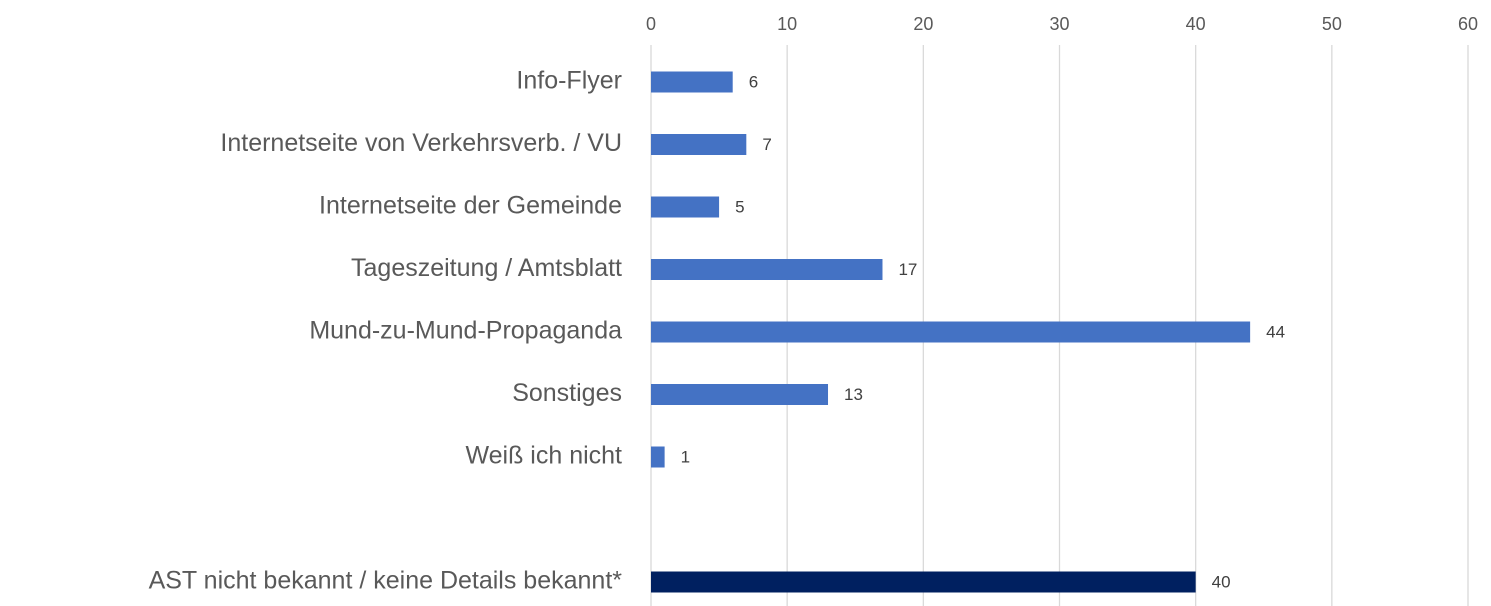  I want to click on value-label: 6, so click(753, 81).